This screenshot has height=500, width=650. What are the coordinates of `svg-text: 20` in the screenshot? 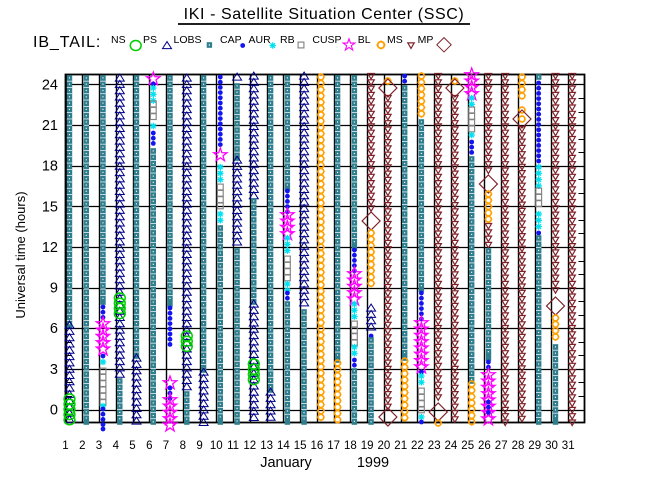 It's located at (384, 446).